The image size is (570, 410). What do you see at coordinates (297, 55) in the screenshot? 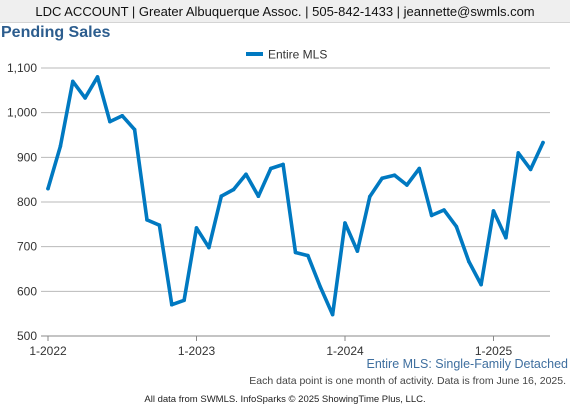
I see `legend-label: Entire MLS` at bounding box center [297, 55].